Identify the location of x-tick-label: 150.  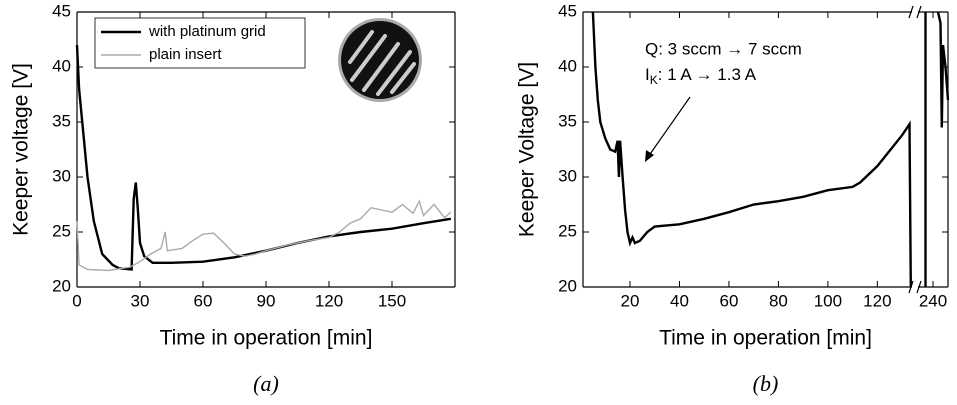
(392, 300).